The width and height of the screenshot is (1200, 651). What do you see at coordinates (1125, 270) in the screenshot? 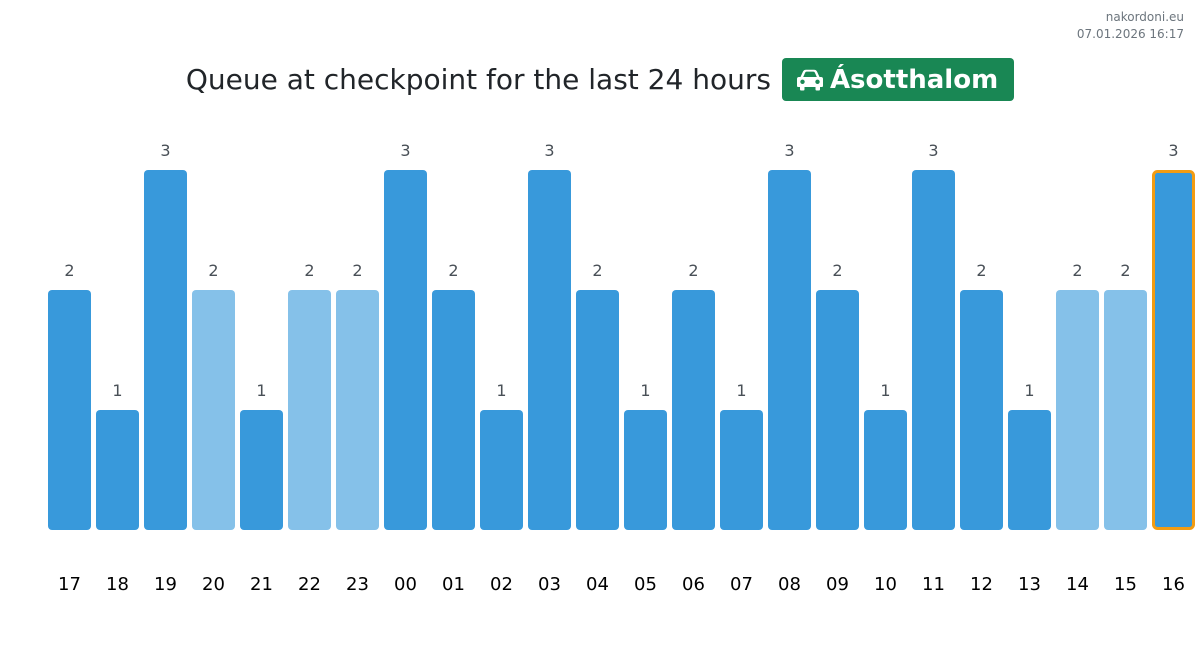
I see `value-label-15: 2` at bounding box center [1125, 270].